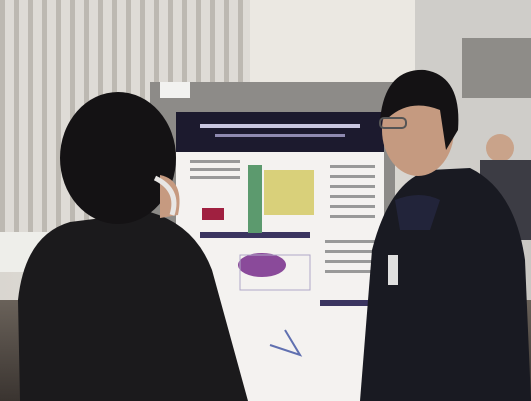  What do you see at coordinates (393, 123) in the screenshot?
I see `right-person-glasses` at bounding box center [393, 123].